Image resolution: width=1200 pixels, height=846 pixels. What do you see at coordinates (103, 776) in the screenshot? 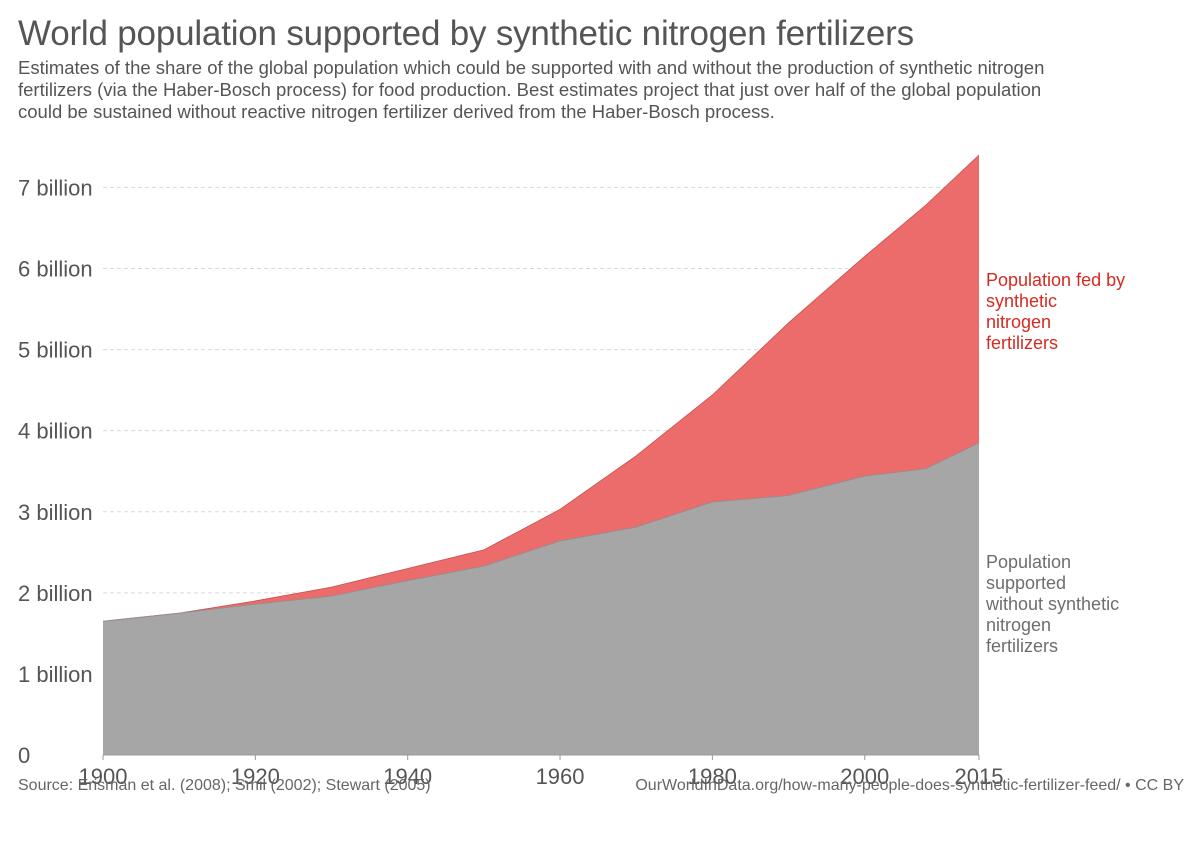
I see `x-tick-label: 1900` at bounding box center [103, 776].